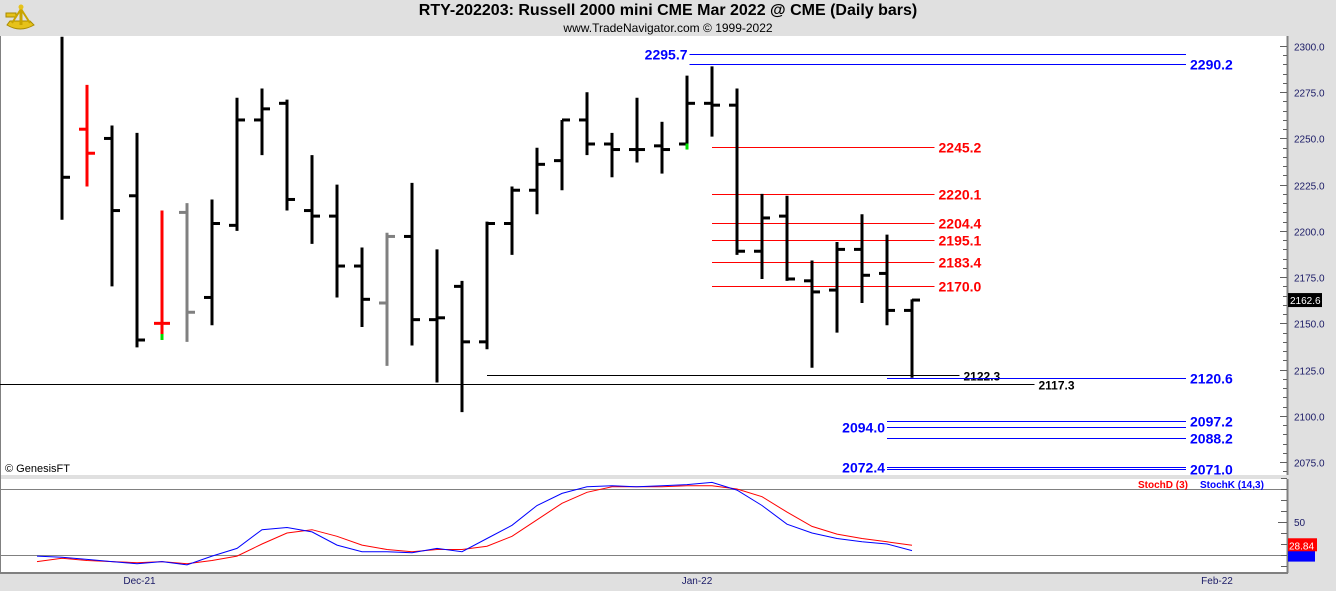 This screenshot has width=1336, height=591. What do you see at coordinates (982, 377) in the screenshot?
I see `level-label: 2122.3` at bounding box center [982, 377].